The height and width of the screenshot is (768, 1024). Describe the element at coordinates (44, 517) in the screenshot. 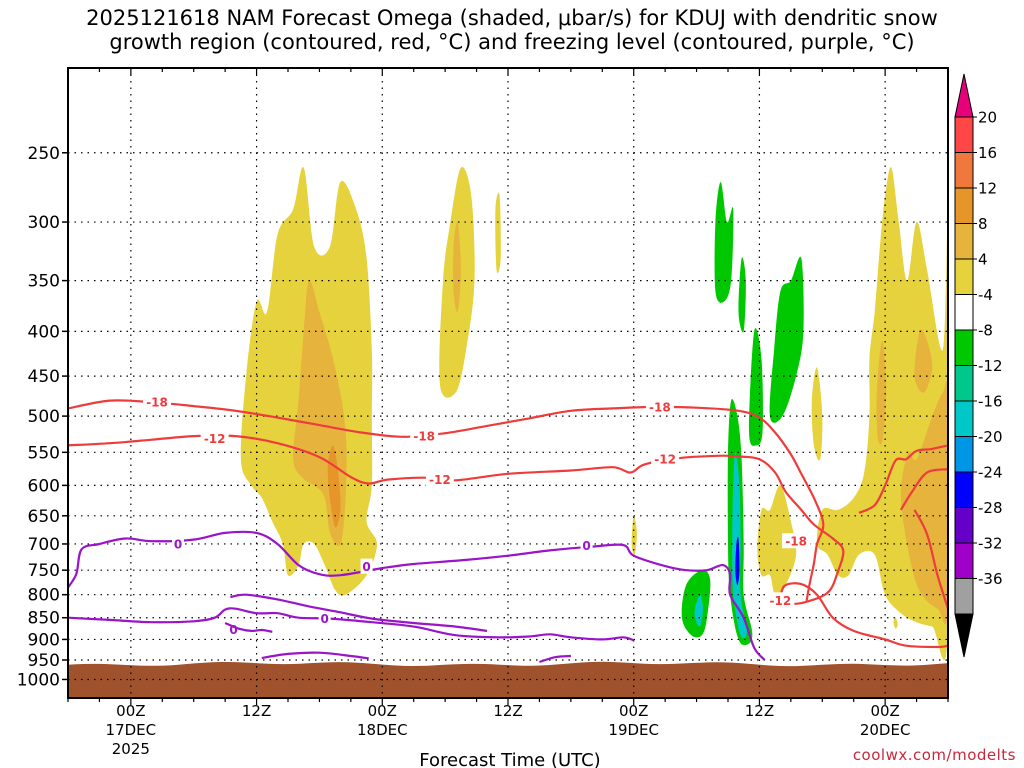

I see `y-tick-label: 650` at that location.